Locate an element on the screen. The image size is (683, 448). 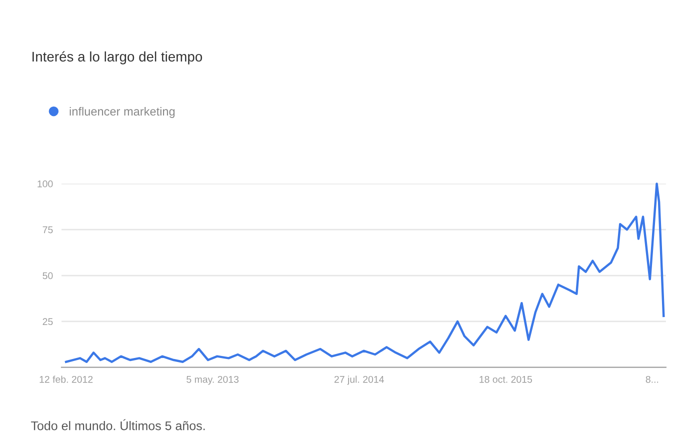
y-tick-label: 50 is located at coordinates (47, 276).